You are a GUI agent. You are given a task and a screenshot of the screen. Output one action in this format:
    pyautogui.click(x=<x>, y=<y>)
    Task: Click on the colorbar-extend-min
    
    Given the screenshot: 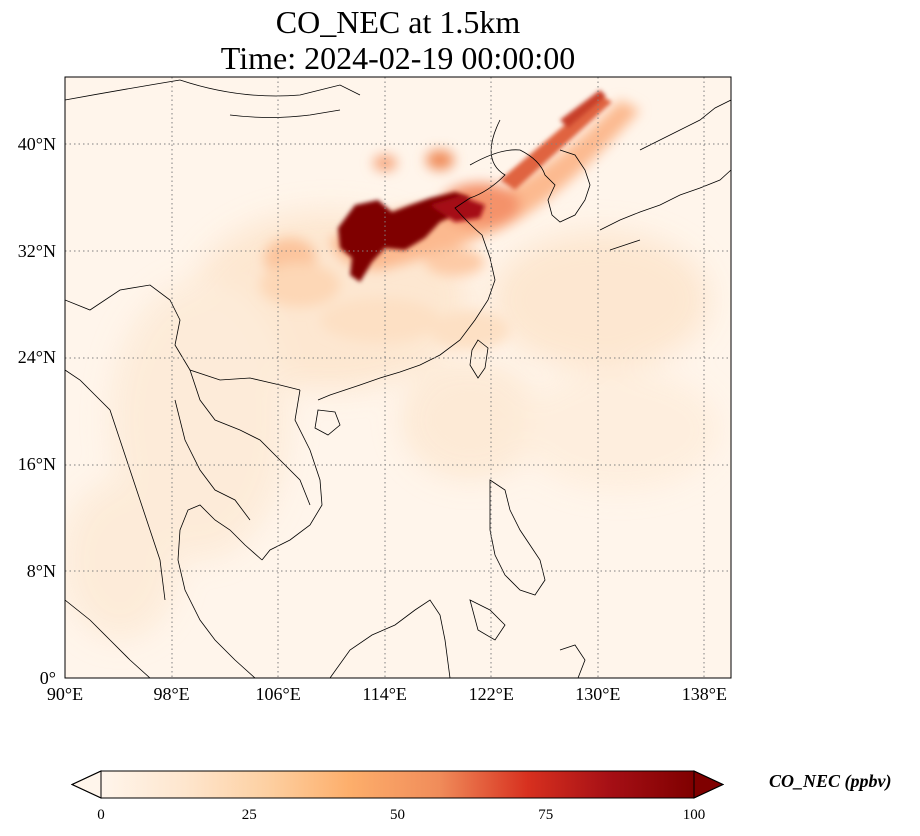 What is the action you would take?
    pyautogui.click(x=86, y=784)
    